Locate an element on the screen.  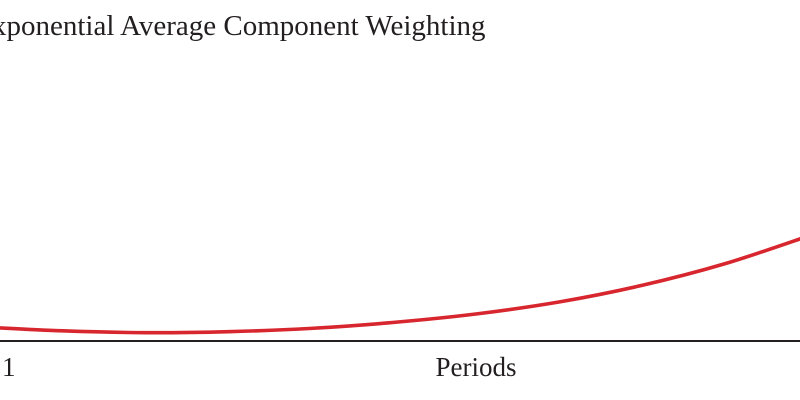
x-tick-labels: 1 is located at coordinates (9, 367).